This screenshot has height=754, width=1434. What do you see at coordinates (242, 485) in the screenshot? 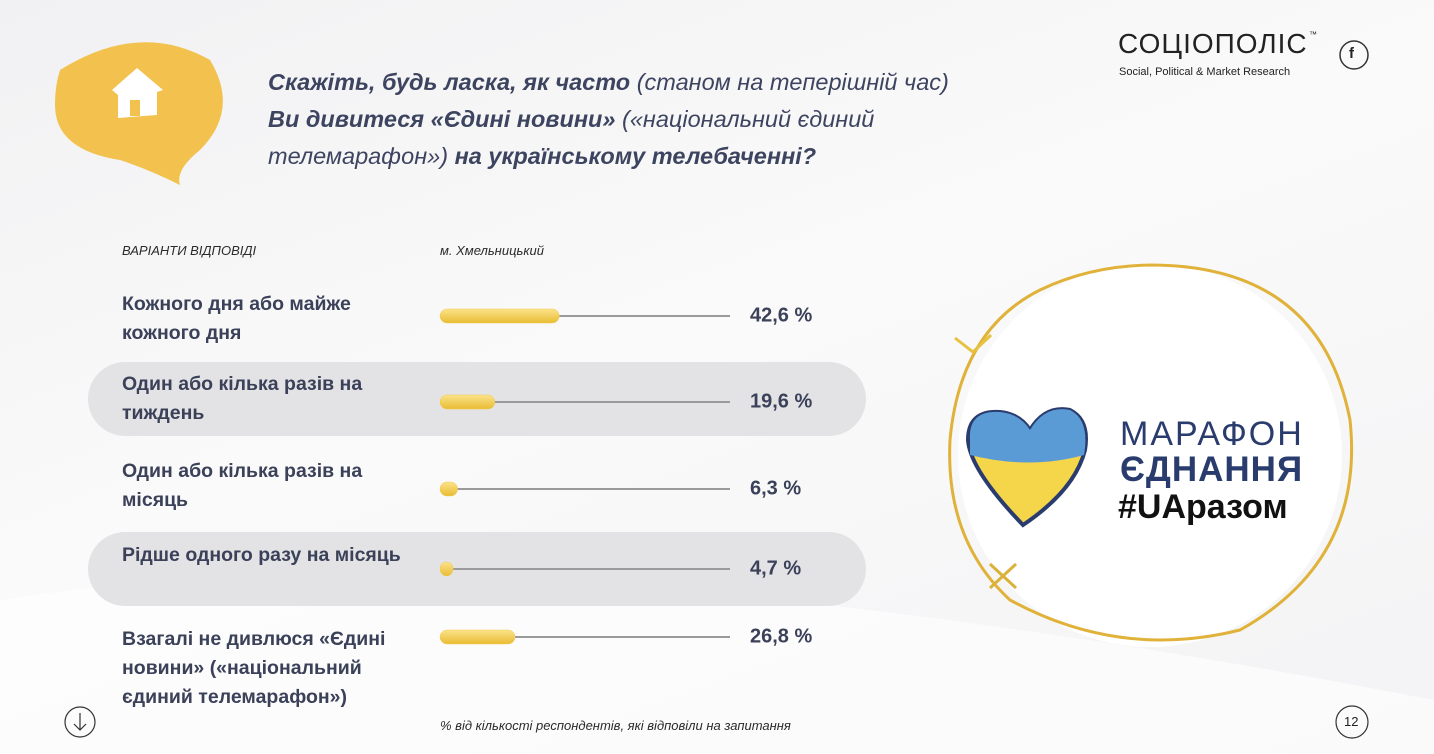
I see `category-label: Один або кілька разів на місяць` at bounding box center [242, 485].